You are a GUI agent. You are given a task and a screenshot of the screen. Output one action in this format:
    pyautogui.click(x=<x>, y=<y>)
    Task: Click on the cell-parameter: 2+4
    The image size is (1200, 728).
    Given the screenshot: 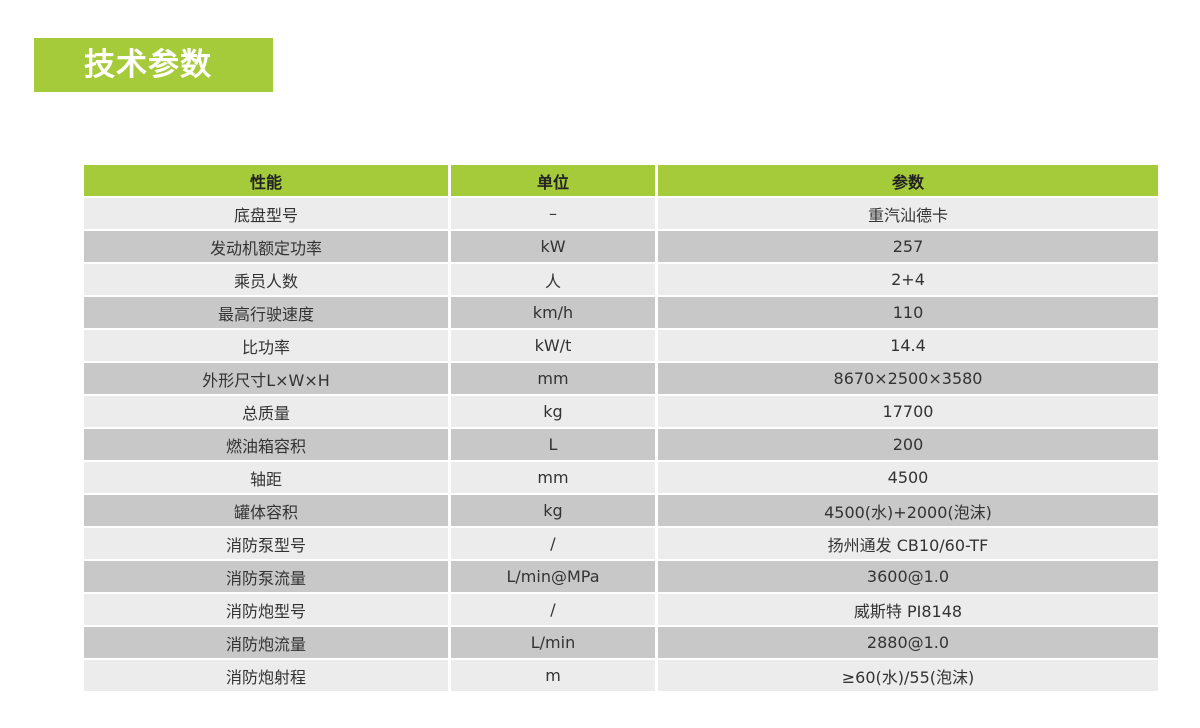 What is the action you would take?
    pyautogui.click(x=908, y=279)
    